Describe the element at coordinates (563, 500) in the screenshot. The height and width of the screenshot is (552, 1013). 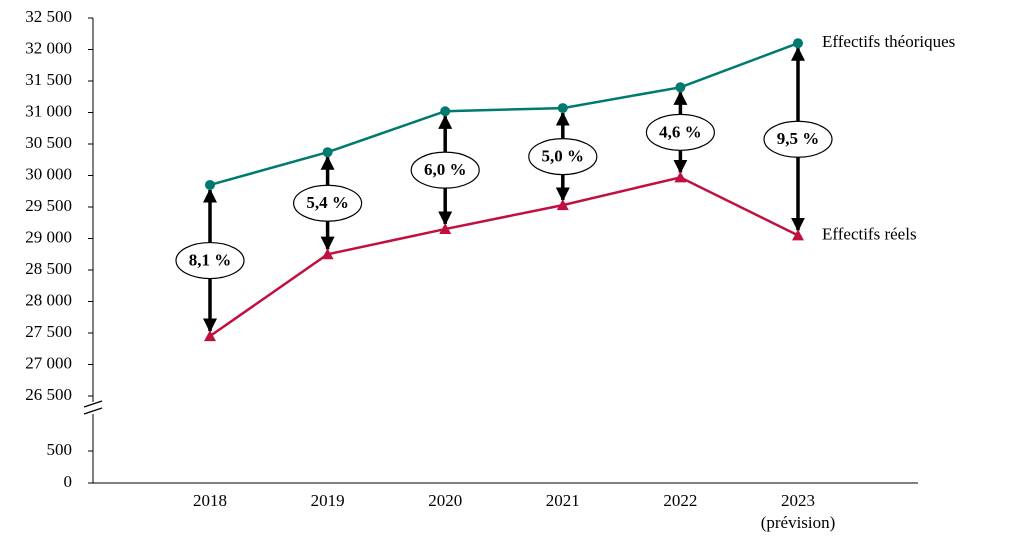
I see `x-tick-label: 2021` at that location.